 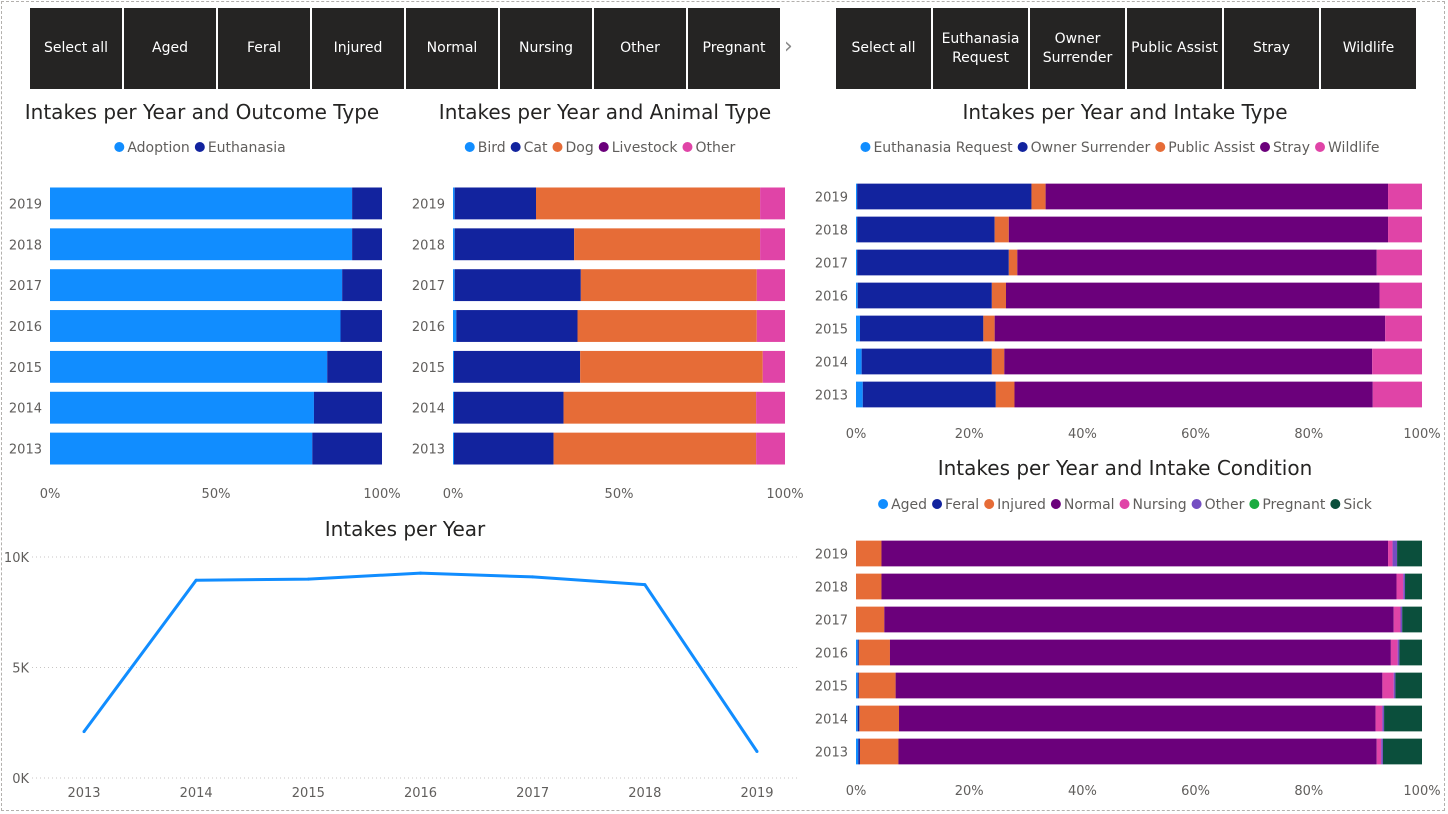 I want to click on legend-marker-wildlife, so click(x=1320, y=147).